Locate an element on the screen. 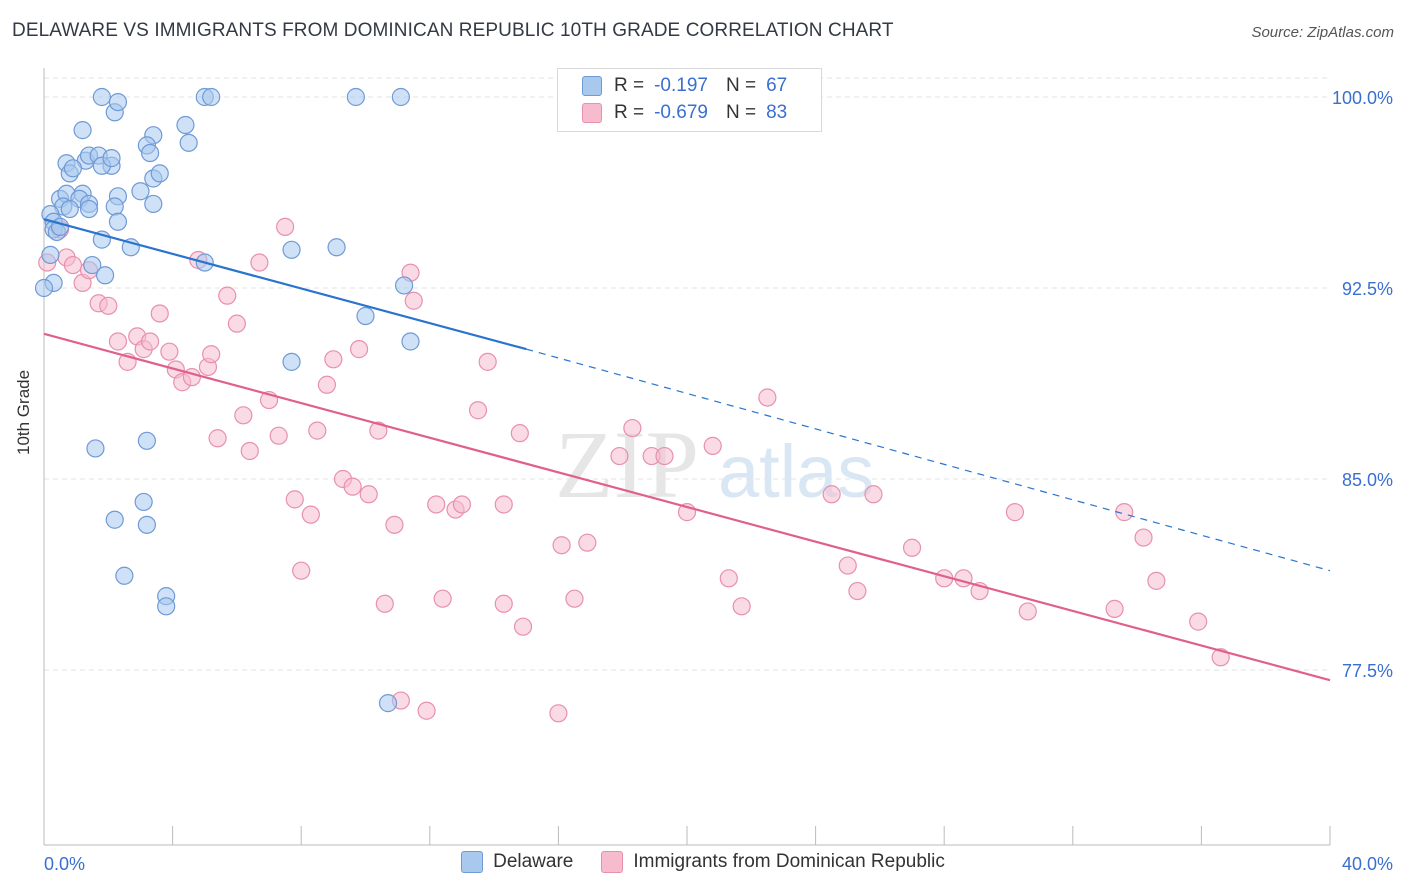 This screenshot has width=1406, height=892. delaware-legend-swatch is located at coordinates (472, 862).